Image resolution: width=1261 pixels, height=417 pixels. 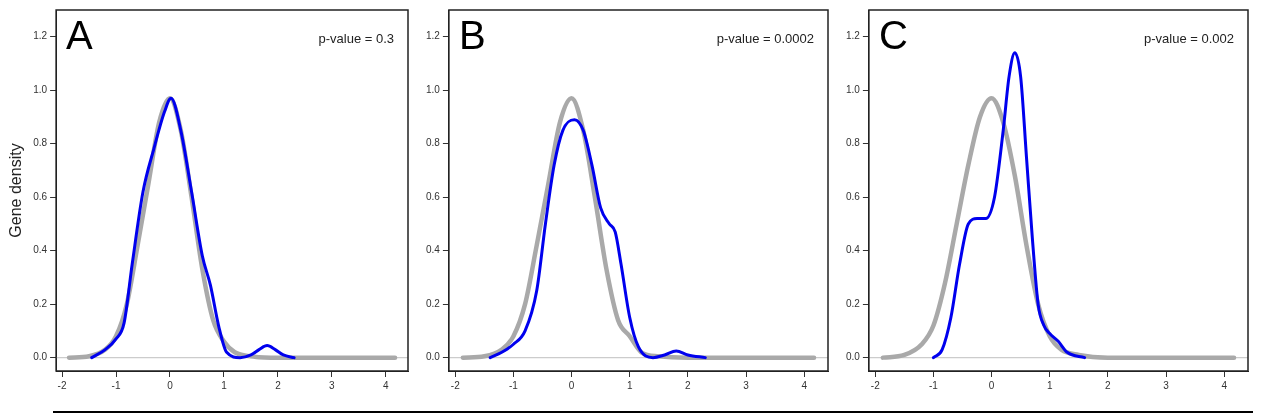 What do you see at coordinates (1189, 38) in the screenshot?
I see `annotation: p-value = 0.002` at bounding box center [1189, 38].